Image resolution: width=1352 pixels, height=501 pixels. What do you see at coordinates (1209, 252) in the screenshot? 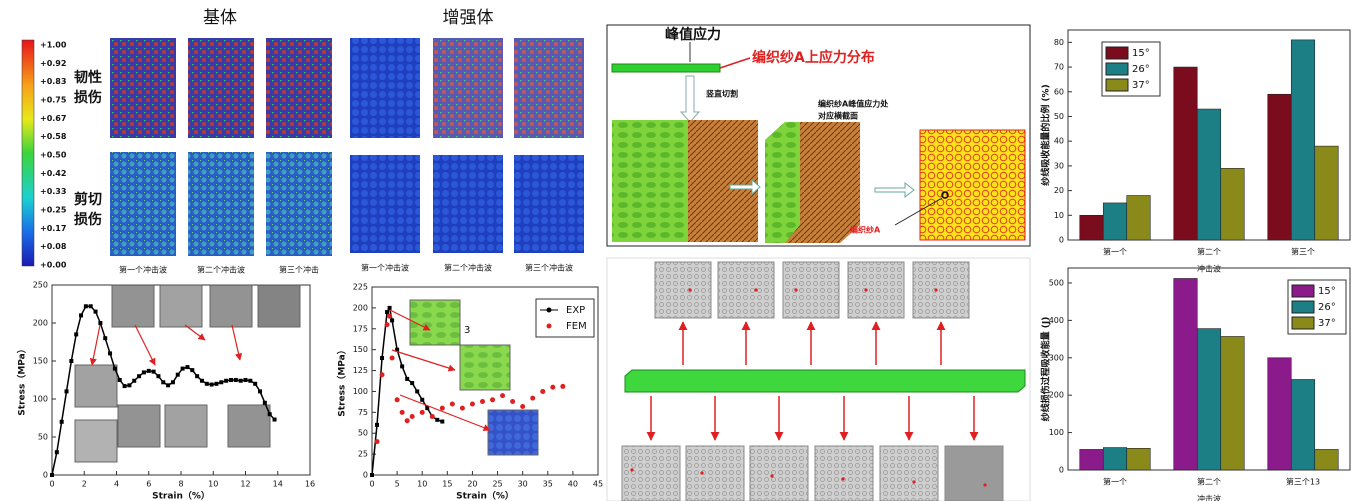
I see `x-tick-label: 第二个` at bounding box center [1209, 252].